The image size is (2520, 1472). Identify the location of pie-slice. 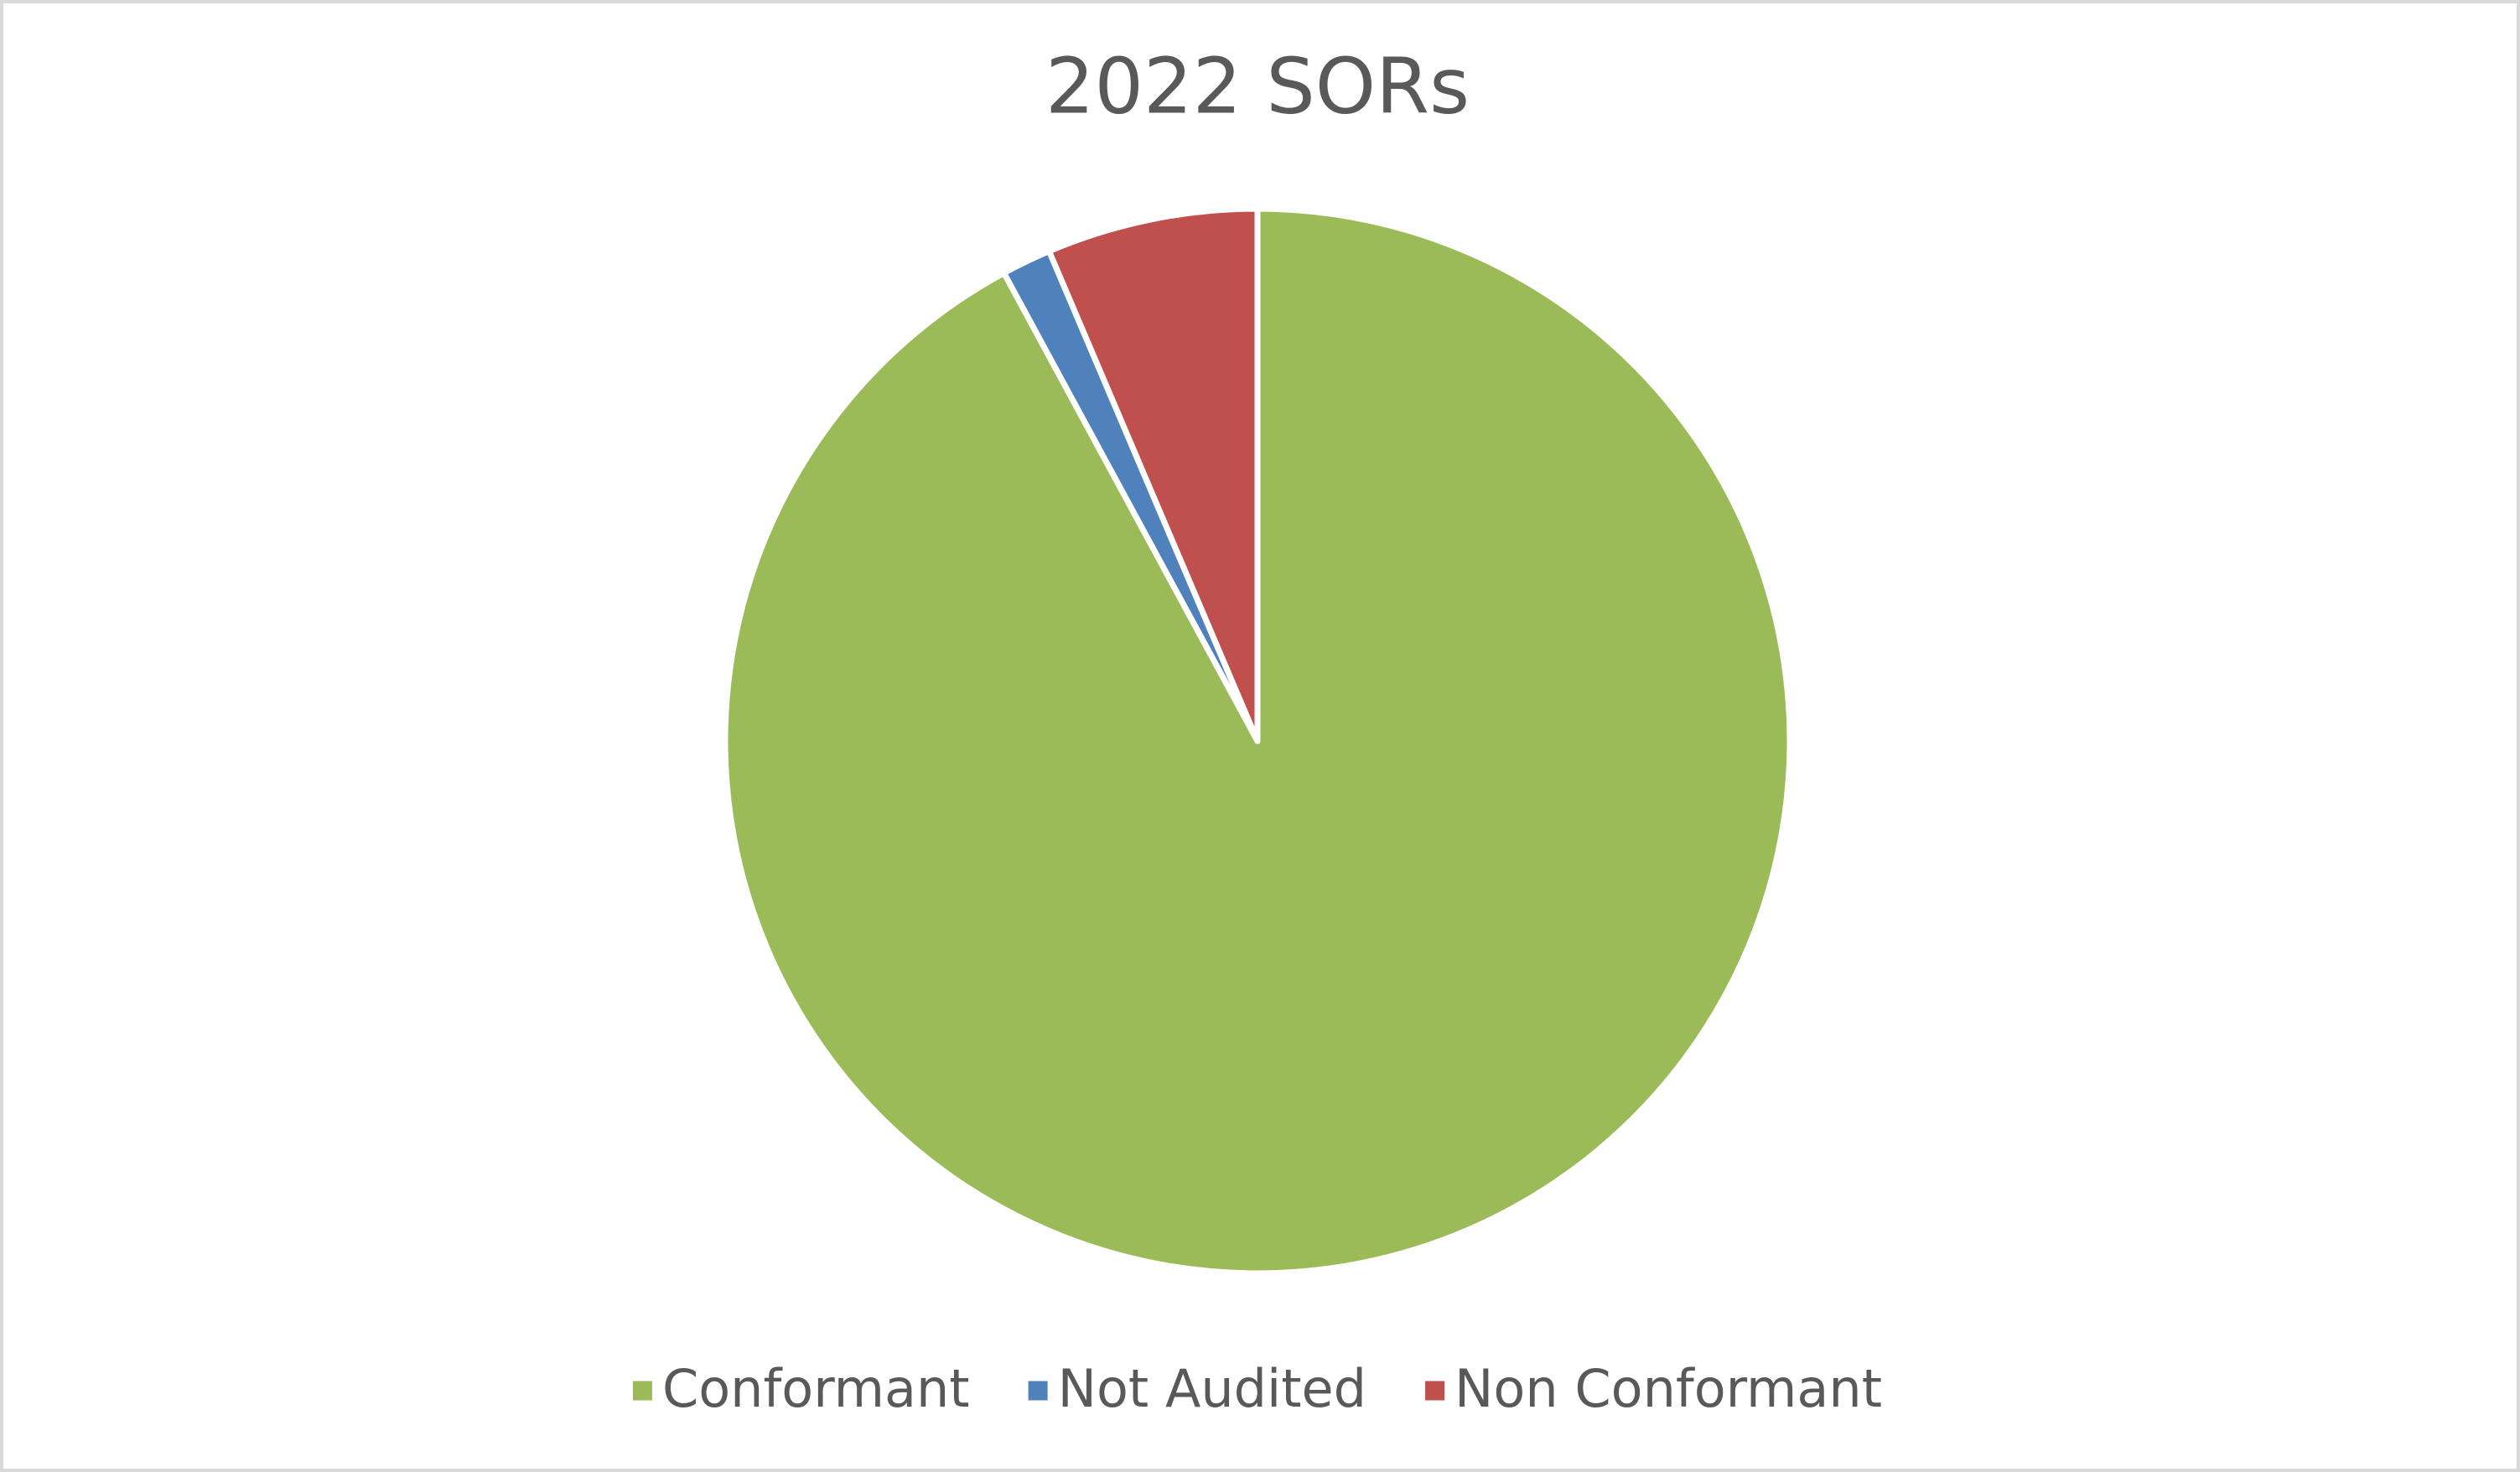
(1153, 474).